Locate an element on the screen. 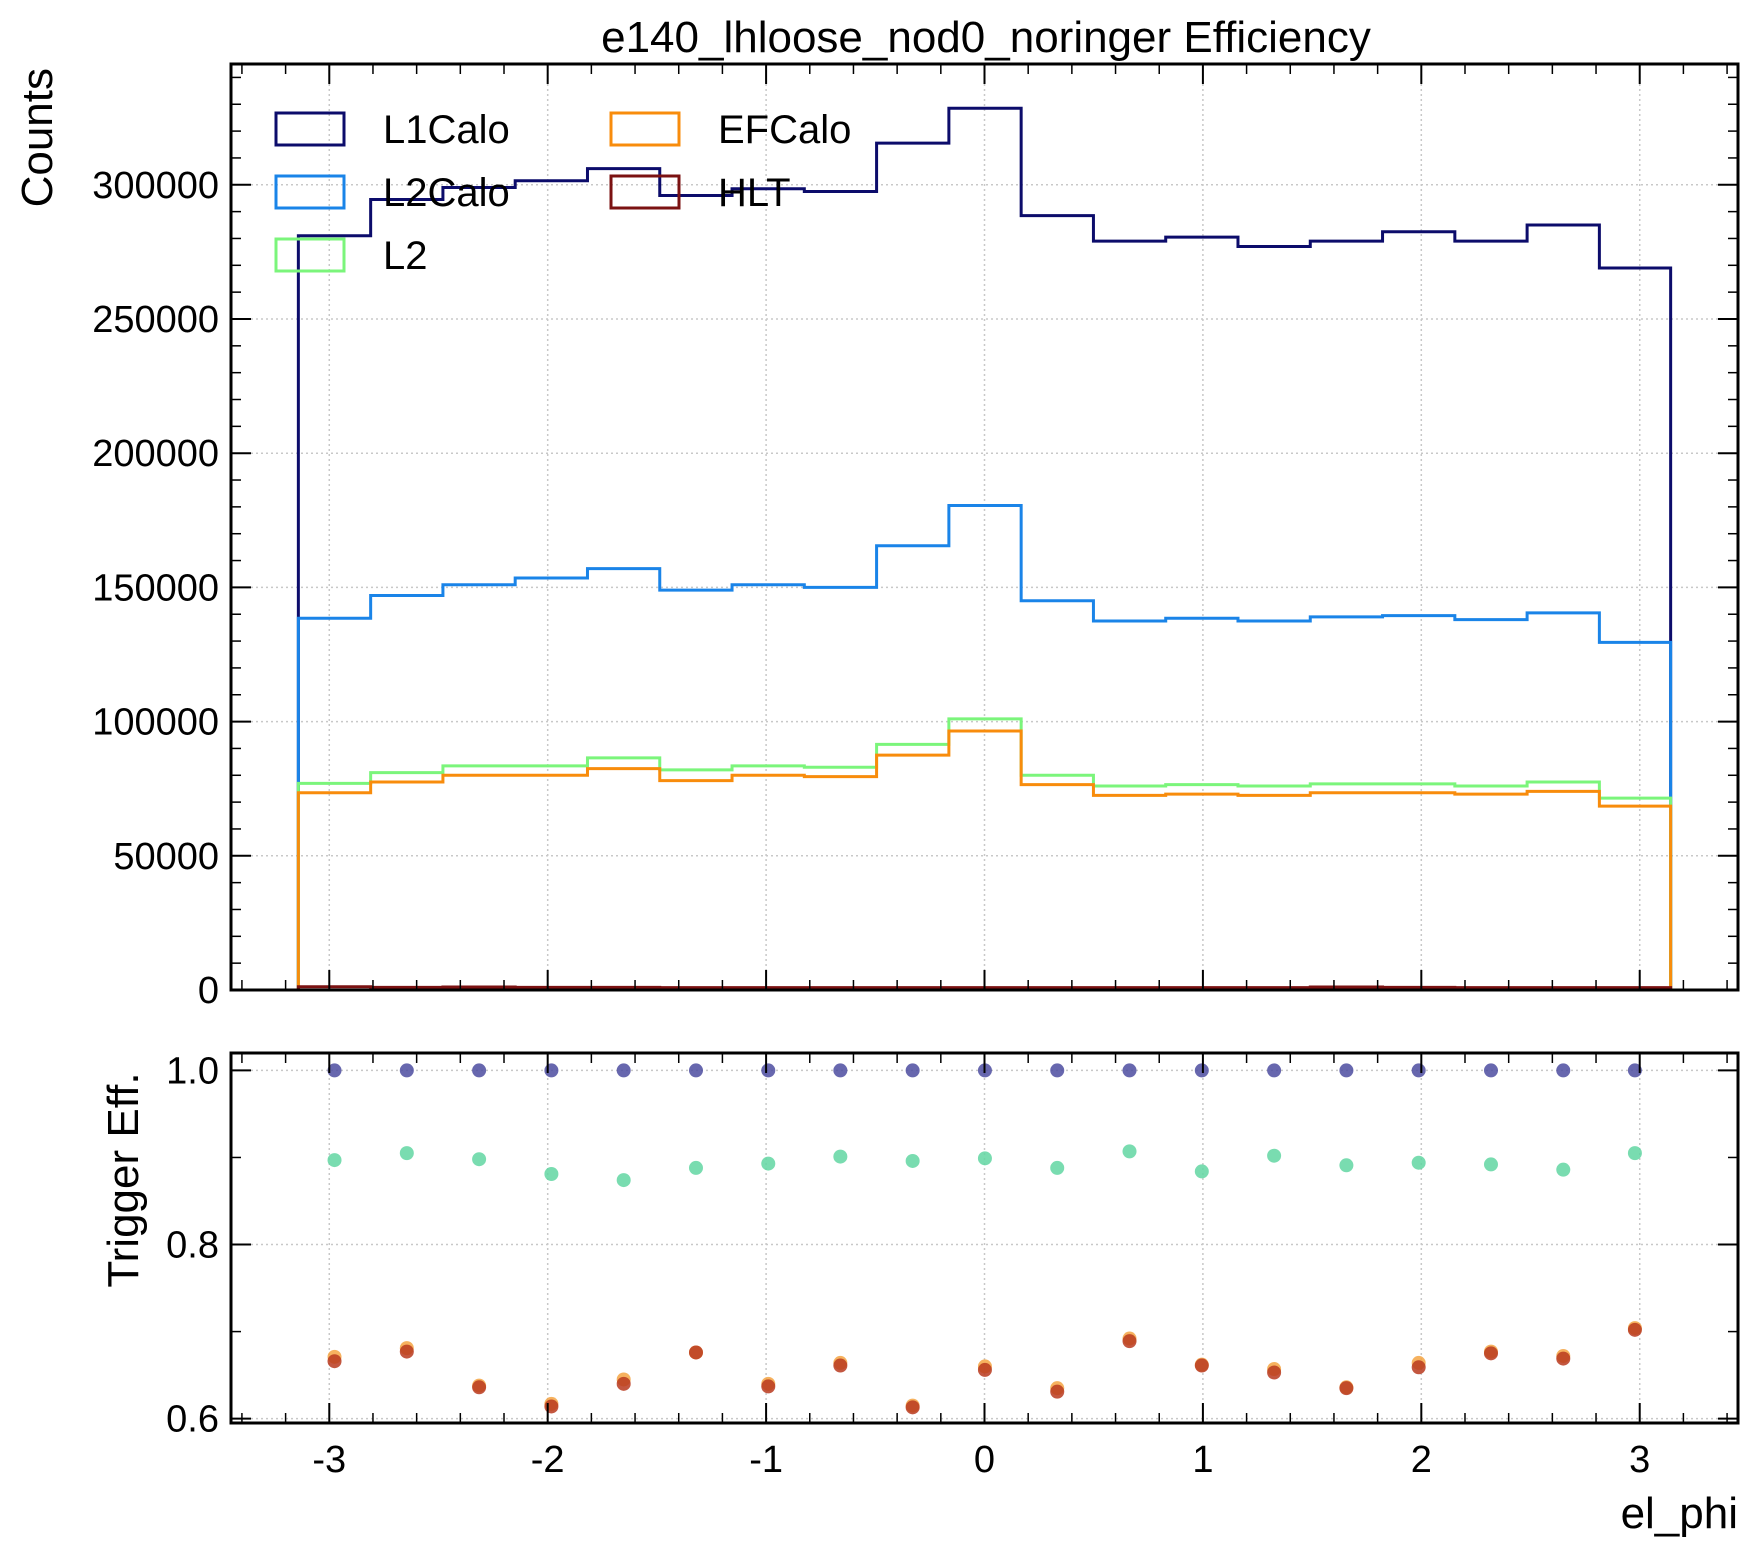  x-tick-label: 1 is located at coordinates (1202, 1460).